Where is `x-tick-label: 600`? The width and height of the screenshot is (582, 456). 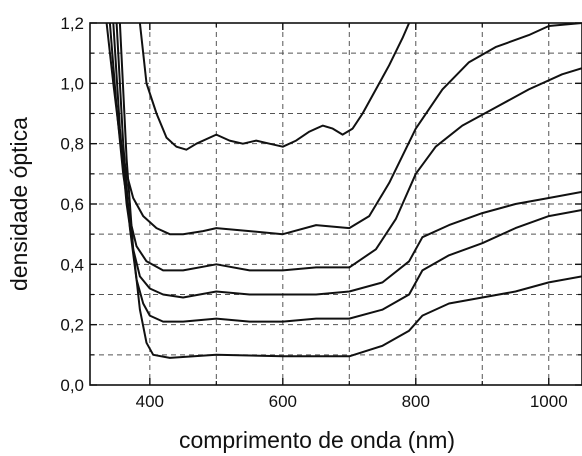 x-tick-label: 600 is located at coordinates (283, 401).